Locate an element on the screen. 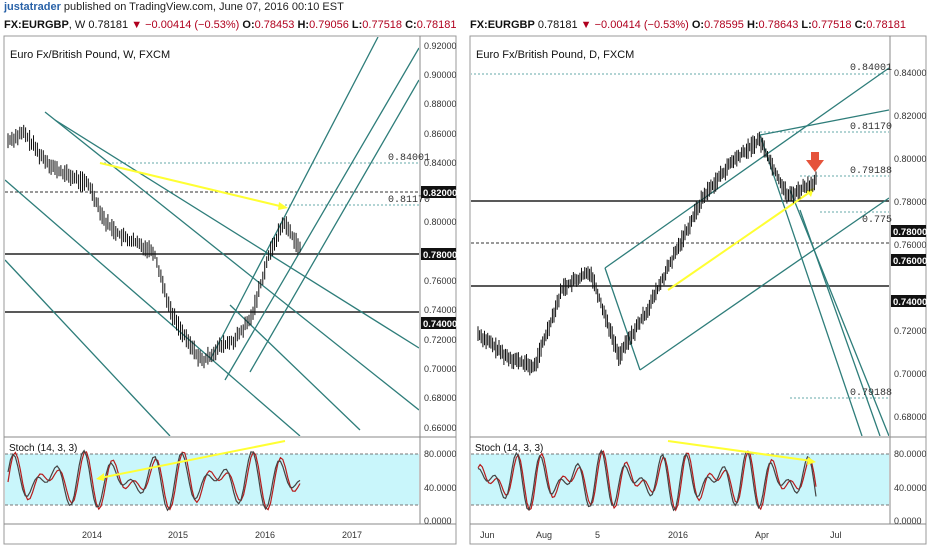 The height and width of the screenshot is (550, 932). weekly-stoch-band is located at coordinates (212, 479).